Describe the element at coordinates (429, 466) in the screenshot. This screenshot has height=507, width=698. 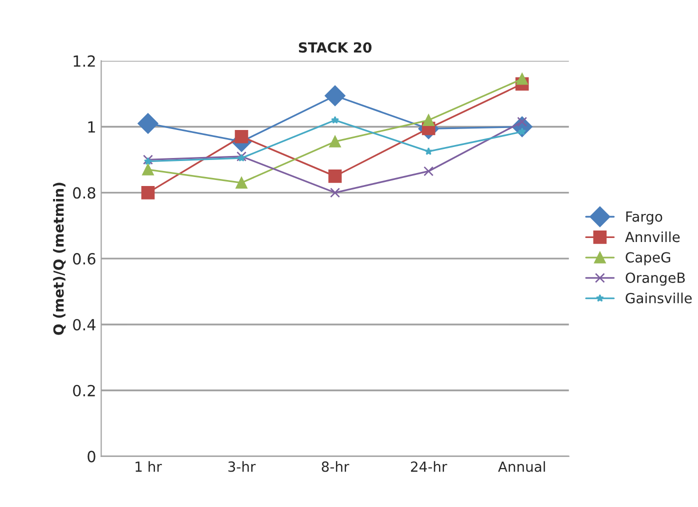
I see `x-tick-label: 24-hr` at that location.